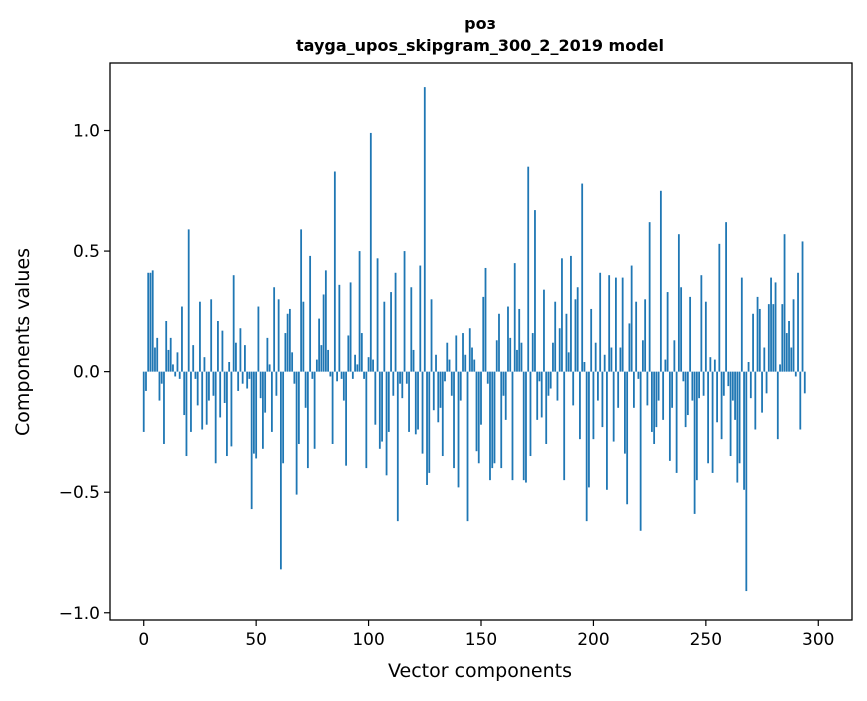 Image resolution: width=867 pixels, height=701 pixels. Describe the element at coordinates (84, 373) in the screenshot. I see `y-axis-ticks: −1.0 −0.5 0.0 0.5 1.0` at that location.